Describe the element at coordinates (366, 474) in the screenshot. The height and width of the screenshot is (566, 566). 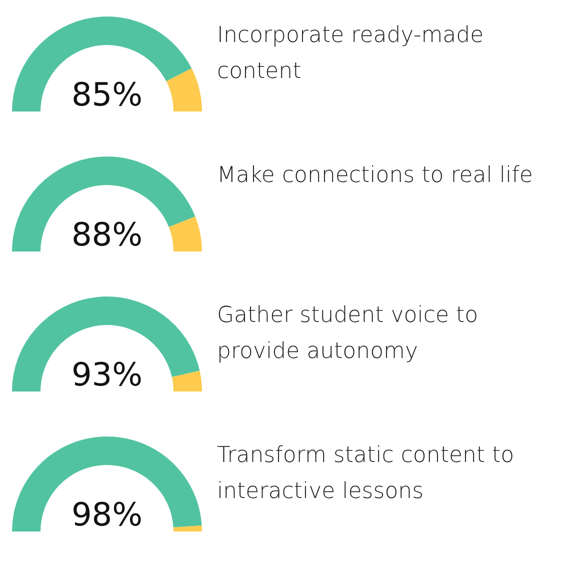
I see `text: Transform static content to interactive lessons` at that location.